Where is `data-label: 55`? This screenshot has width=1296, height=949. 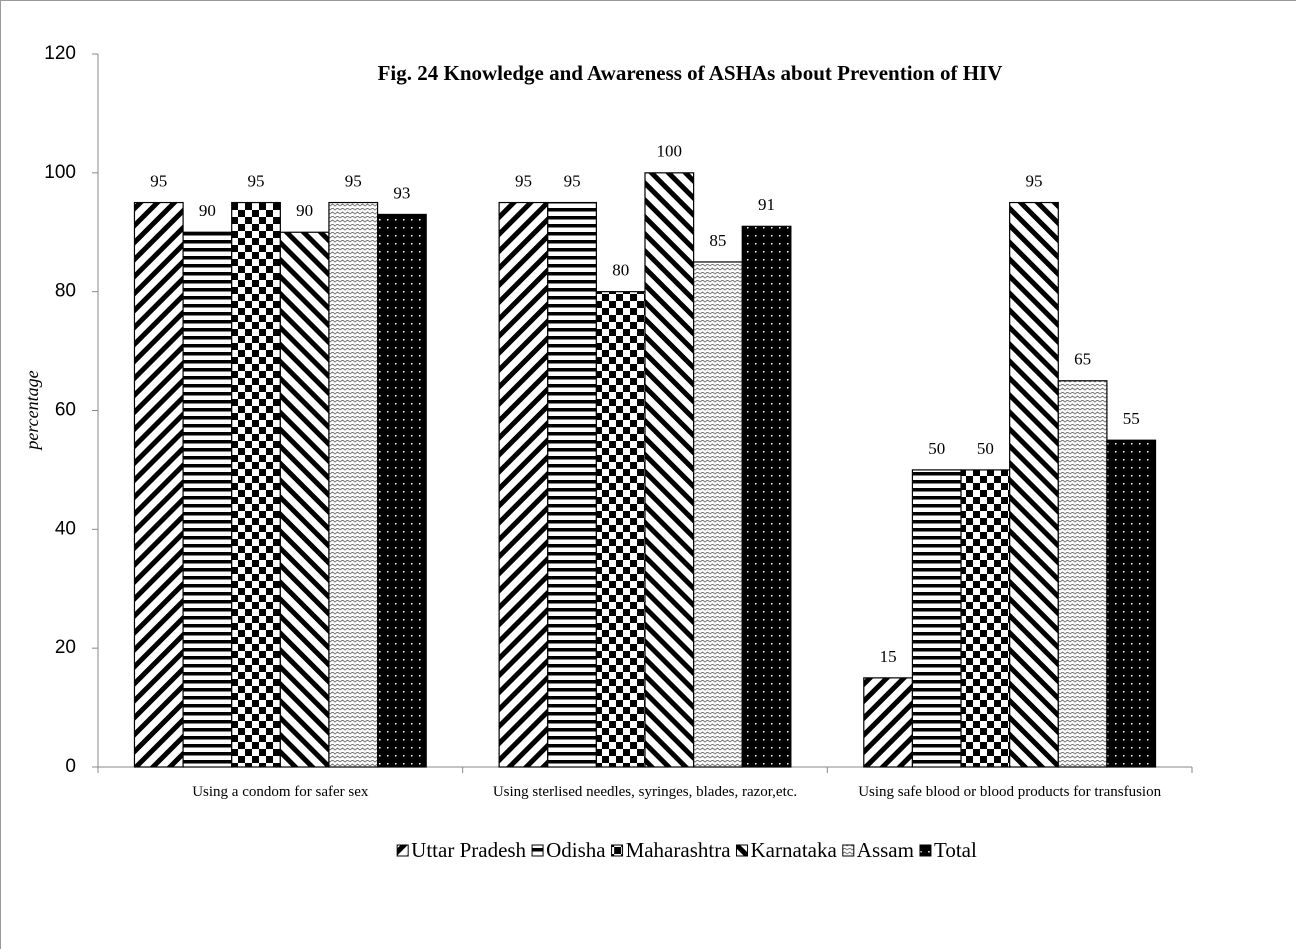
data-label: 55 is located at coordinates (1131, 418).